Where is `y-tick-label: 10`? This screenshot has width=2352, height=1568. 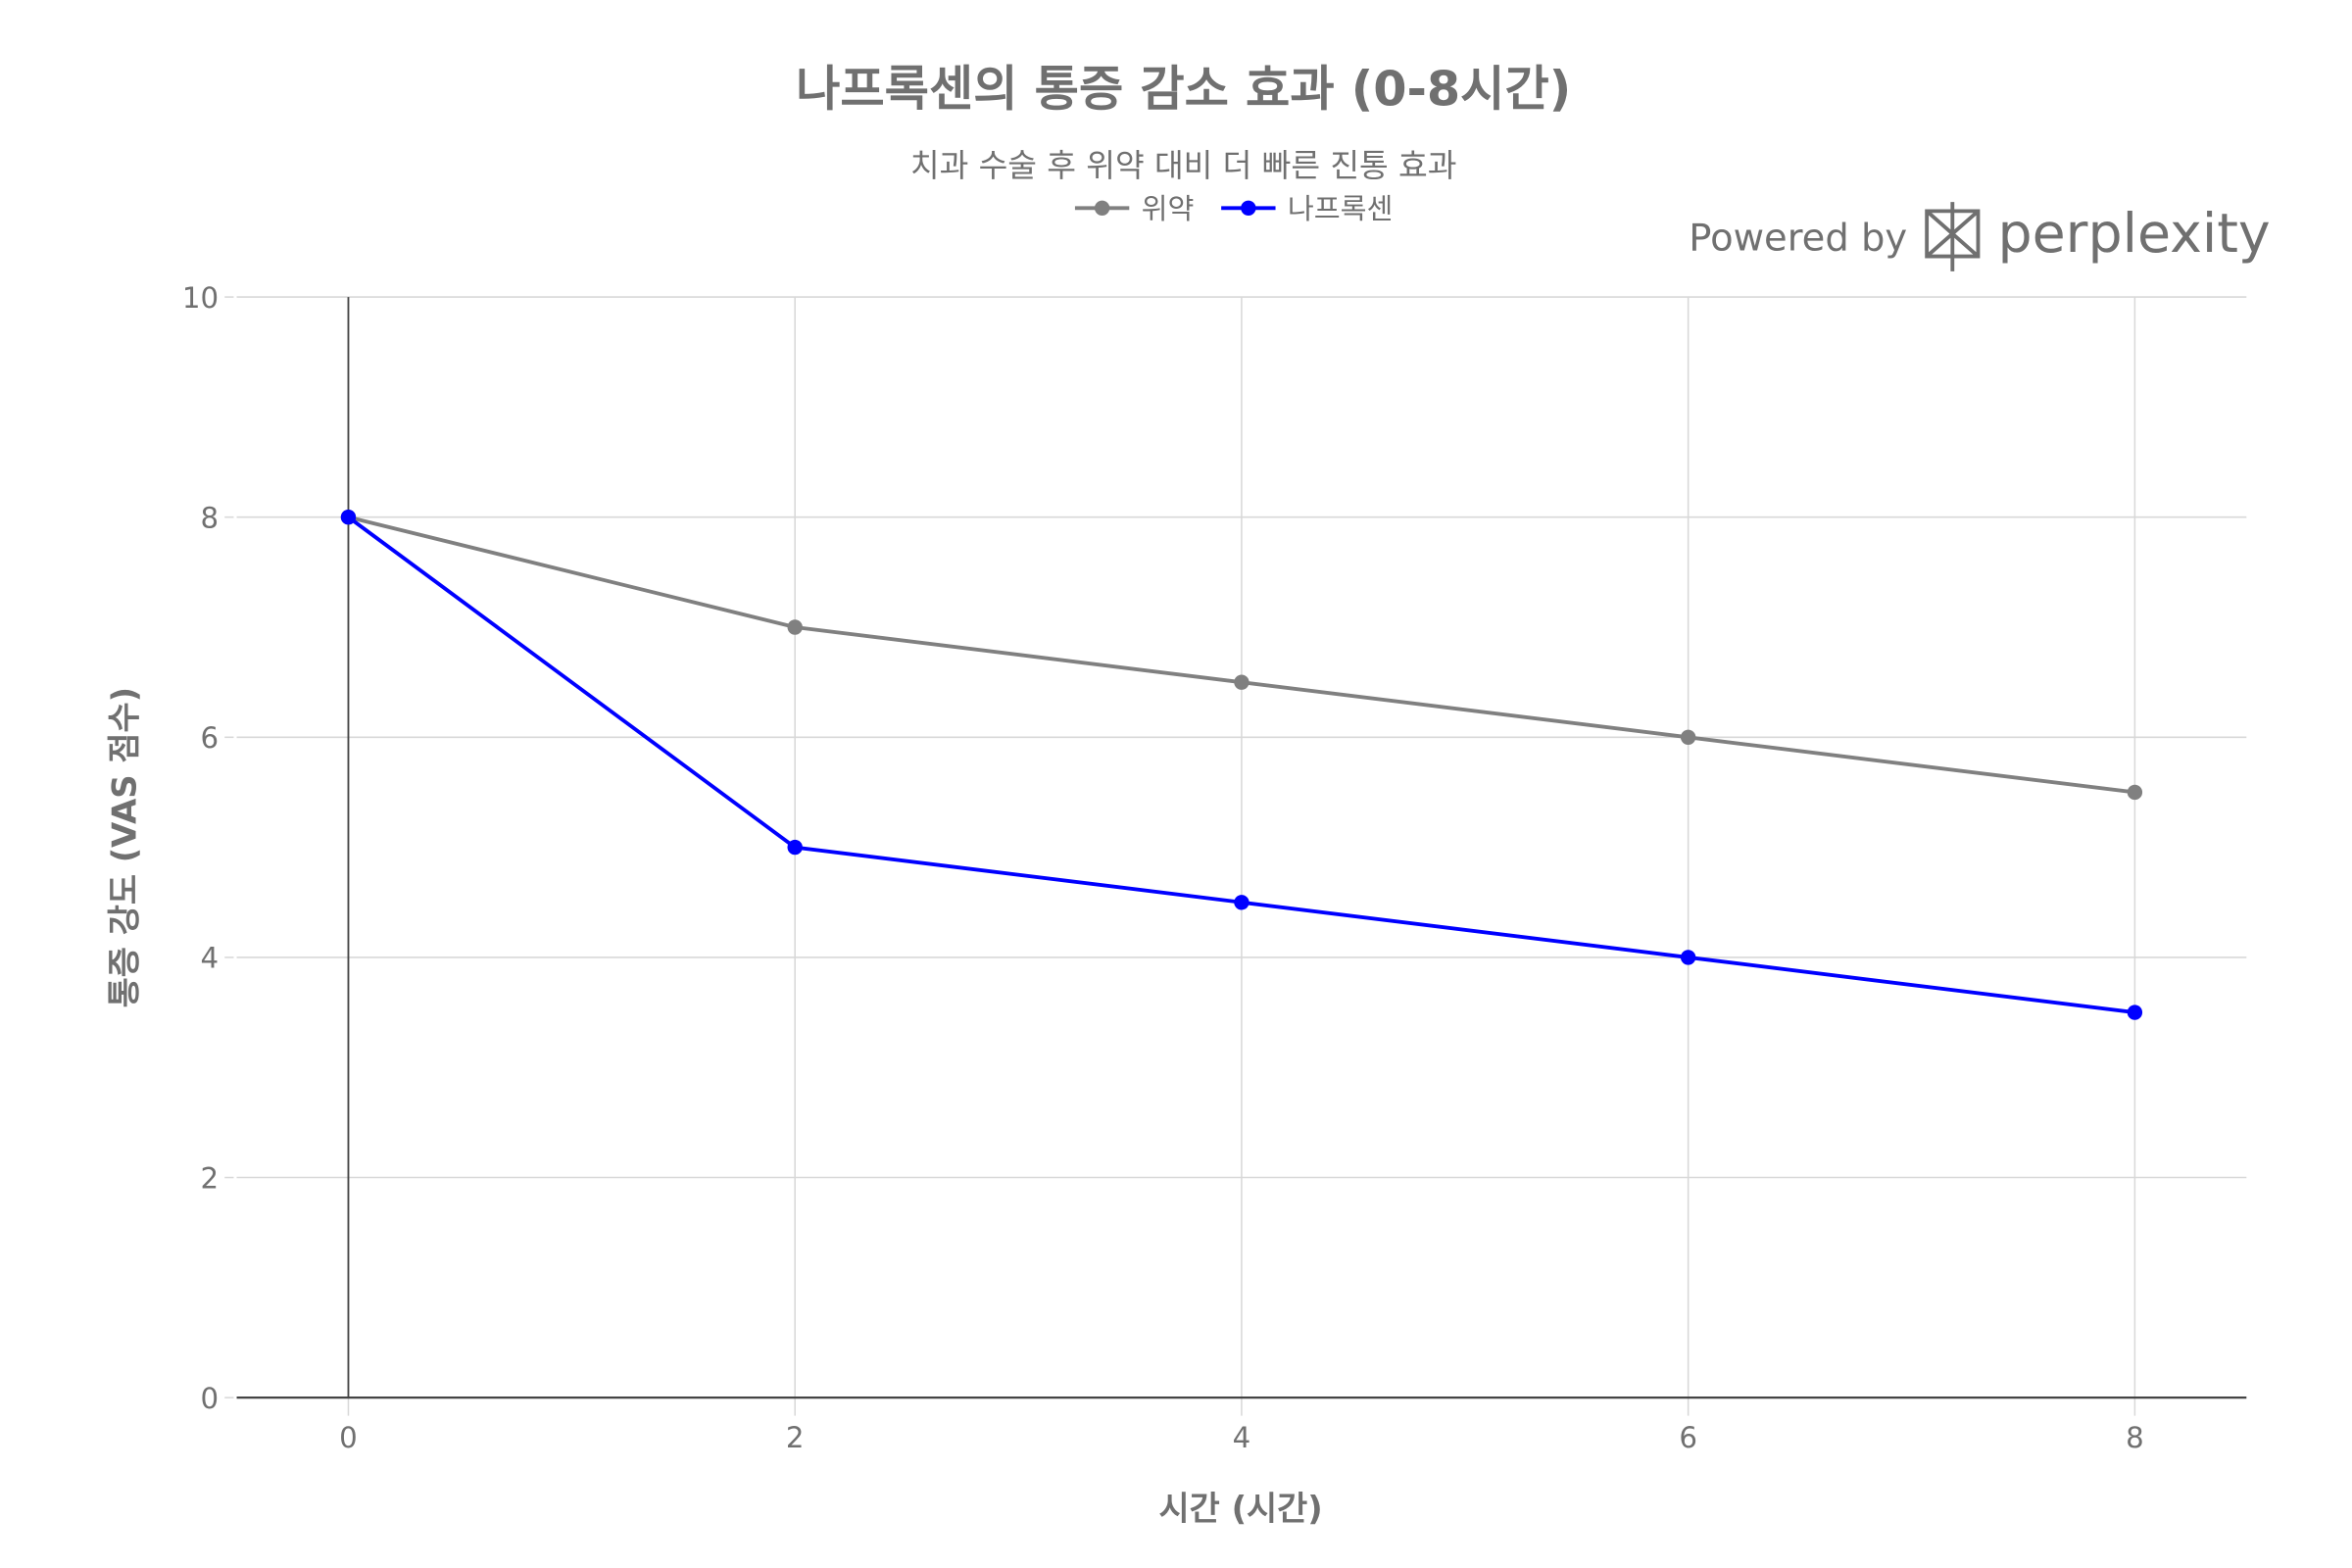
y-tick-label: 10 is located at coordinates (200, 298).